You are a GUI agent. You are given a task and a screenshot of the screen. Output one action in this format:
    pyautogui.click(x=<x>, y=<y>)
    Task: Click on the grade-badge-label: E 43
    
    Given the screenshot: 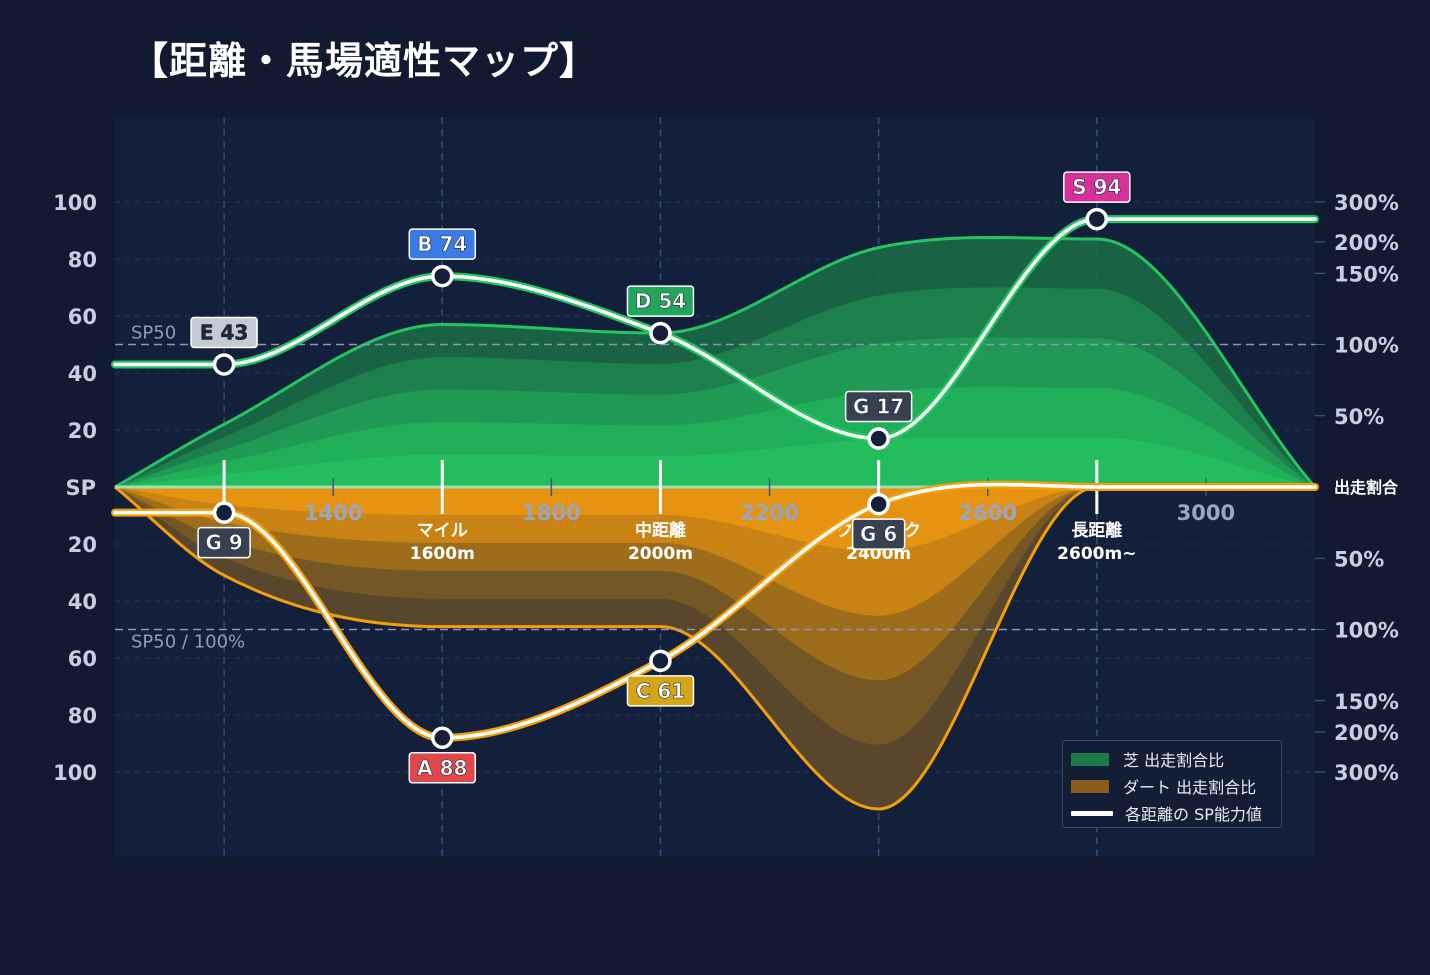 What is the action you would take?
    pyautogui.click(x=224, y=332)
    